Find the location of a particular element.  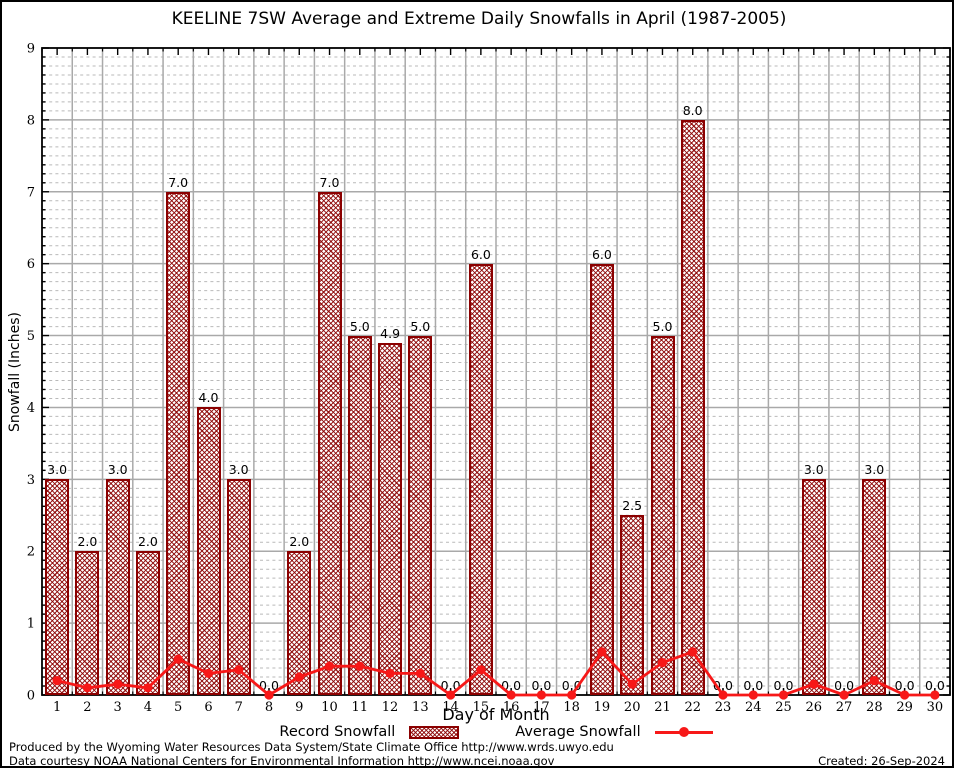

svg-text: 27 is located at coordinates (844, 707).